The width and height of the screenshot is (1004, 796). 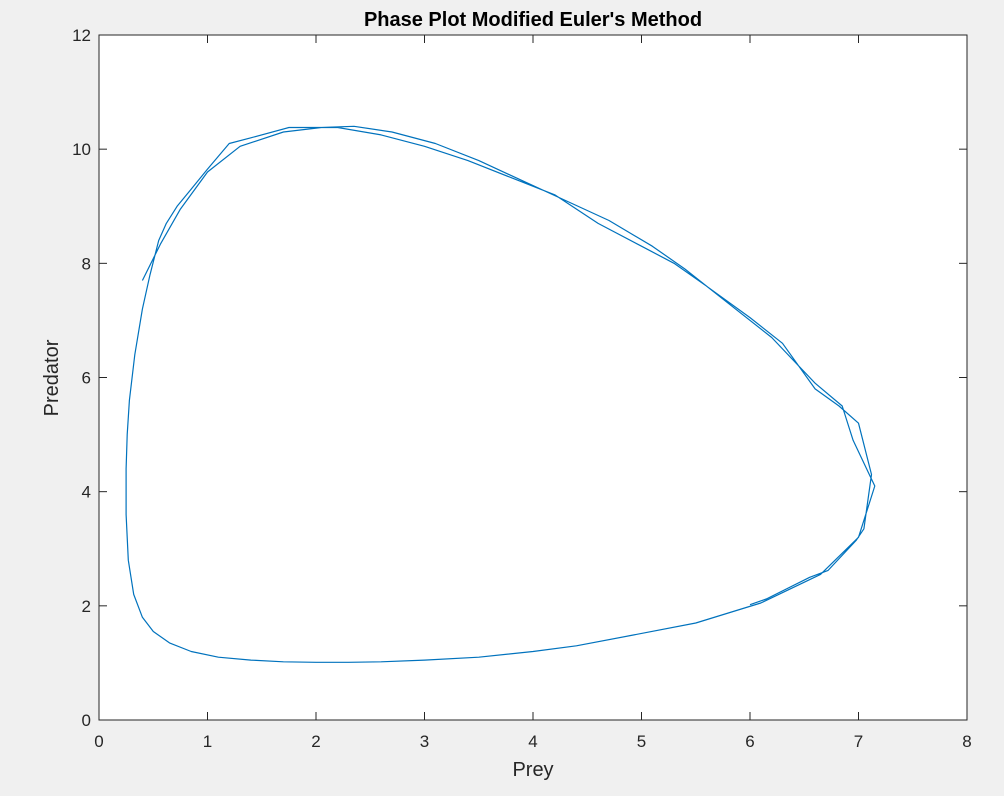 I want to click on y-tick-label-0: 0, so click(x=86, y=720).